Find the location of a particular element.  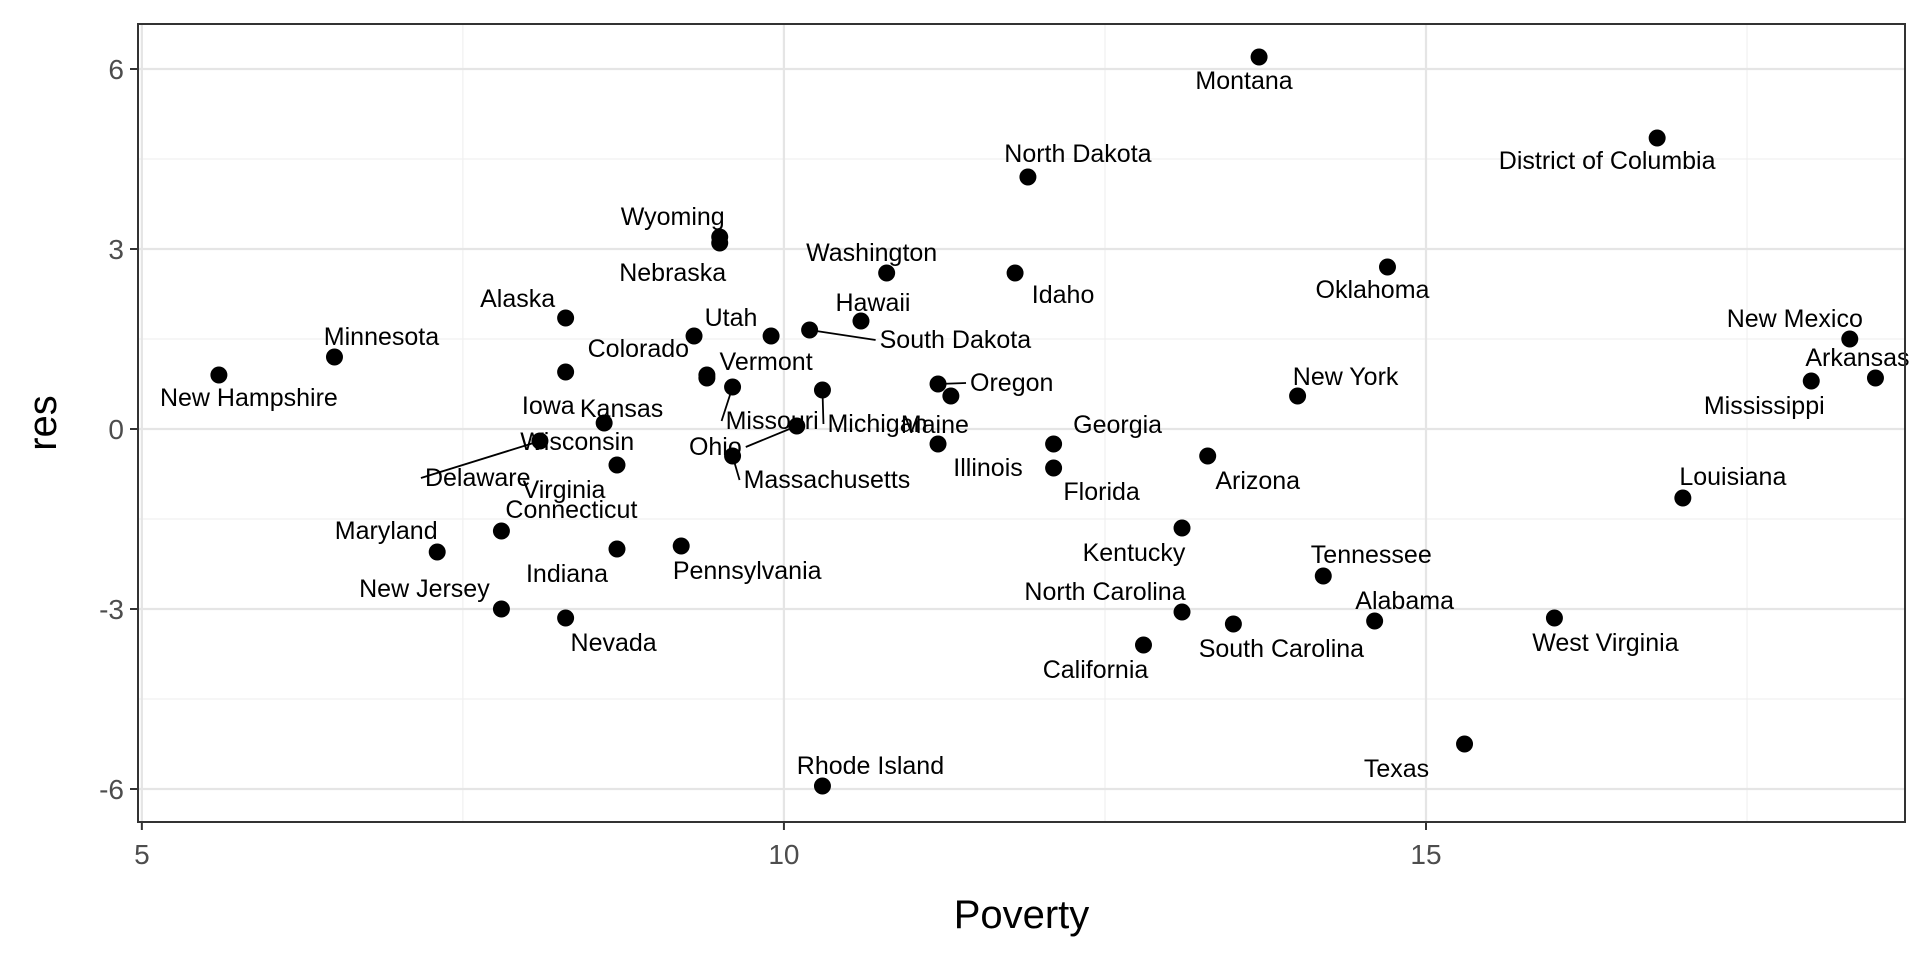

label-leader-massachusetts is located at coordinates (736, 468).